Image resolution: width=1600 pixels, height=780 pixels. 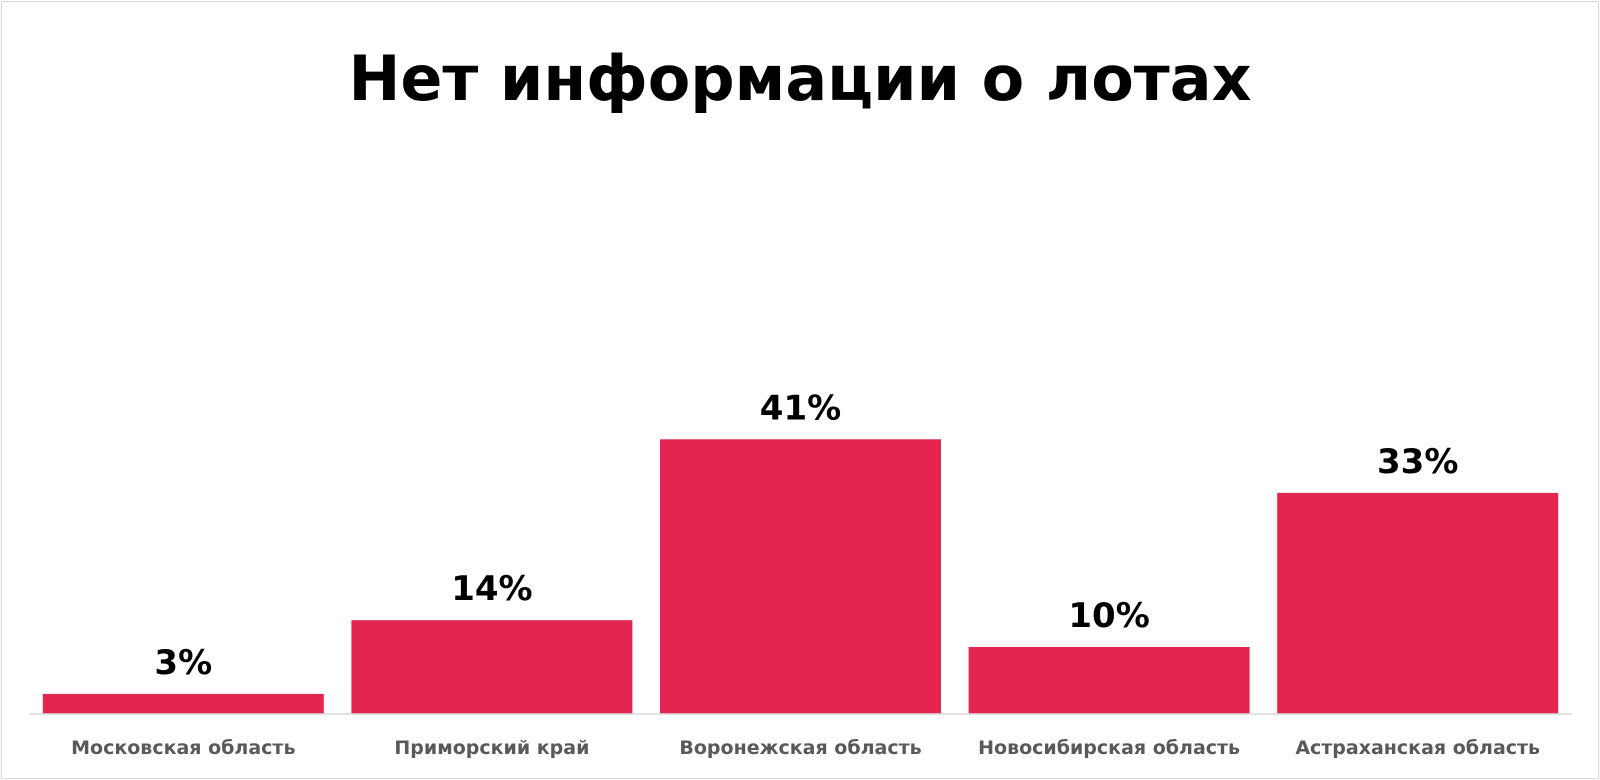 What do you see at coordinates (800, 78) in the screenshot?
I see `chart-title: Нет информации о лотах` at bounding box center [800, 78].